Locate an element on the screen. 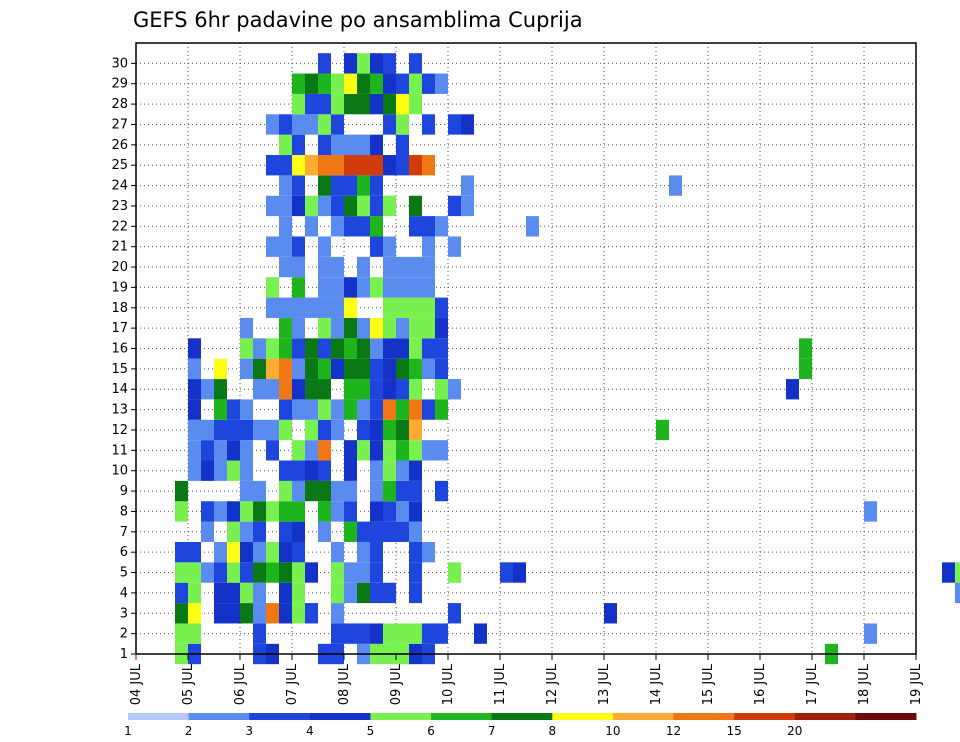 The width and height of the screenshot is (960, 742). colorbar-label: 20 is located at coordinates (794, 731).